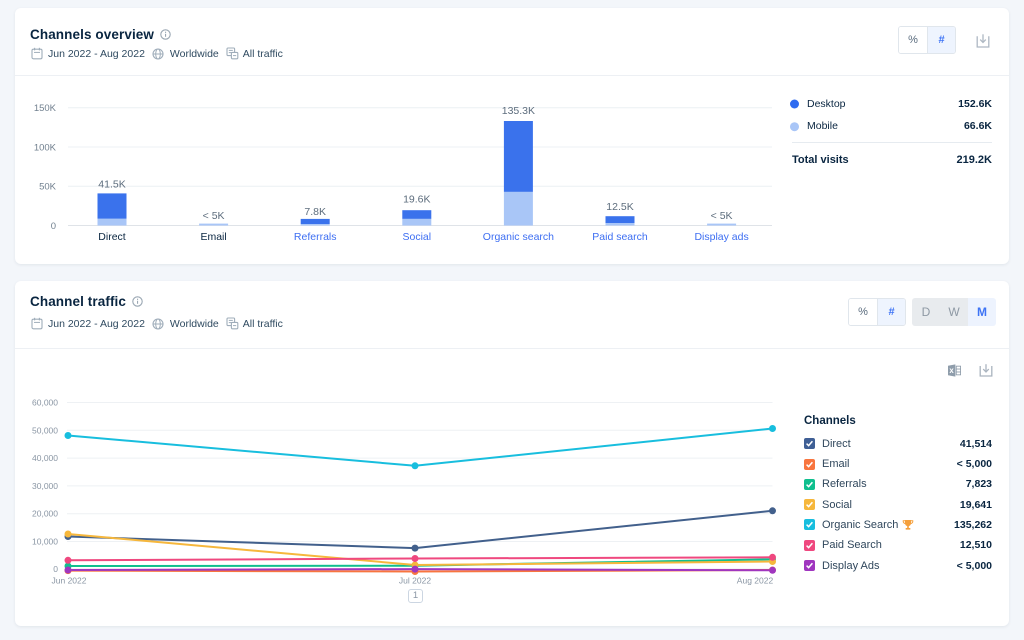 This screenshot has width=1024, height=640. I want to click on svg-text: 20,000, so click(45, 514).